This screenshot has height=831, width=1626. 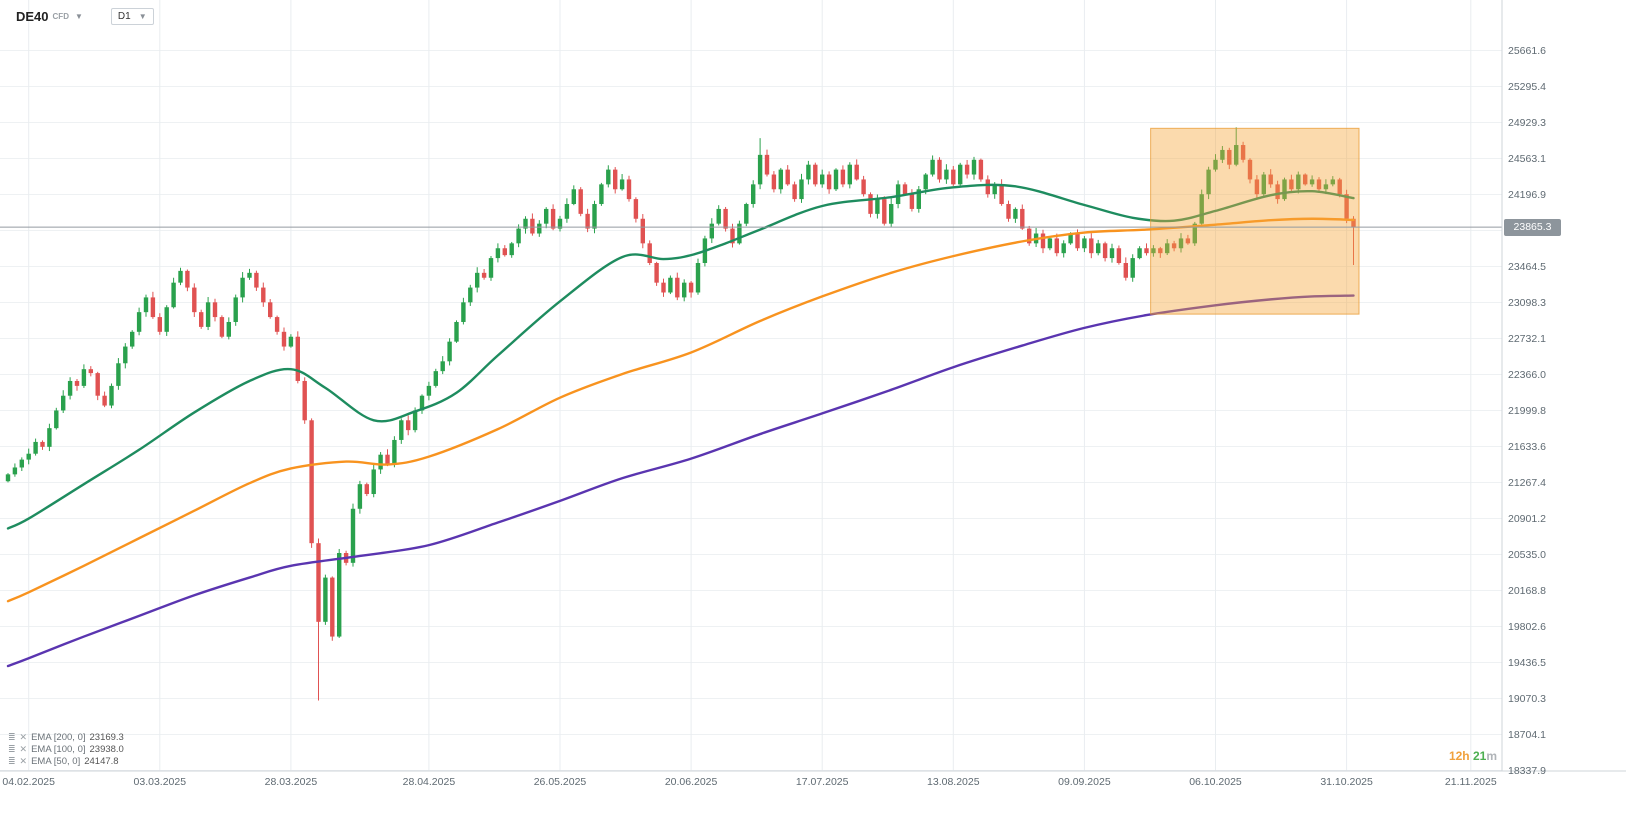 I want to click on instrument-header: DE40 CFD ▼ D1 ▼, so click(x=85, y=16).